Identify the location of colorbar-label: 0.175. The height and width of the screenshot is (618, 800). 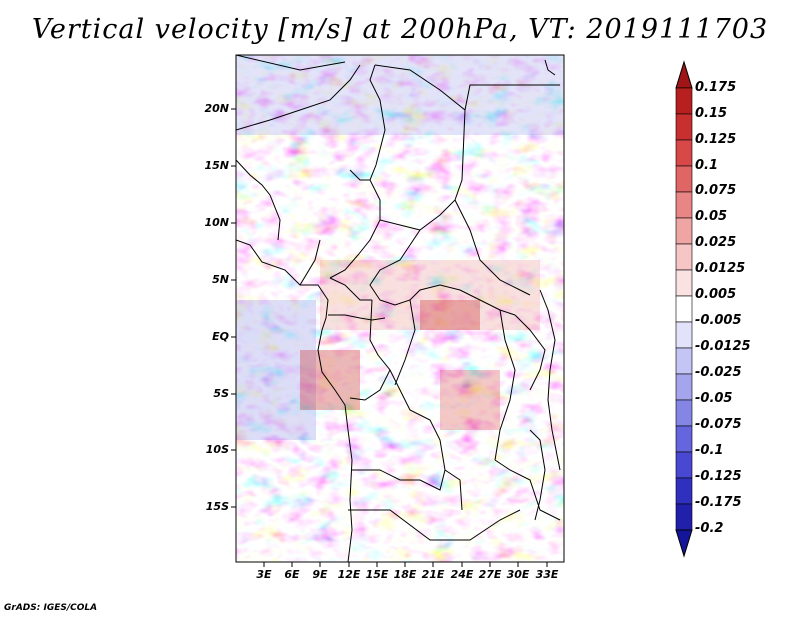
(716, 87).